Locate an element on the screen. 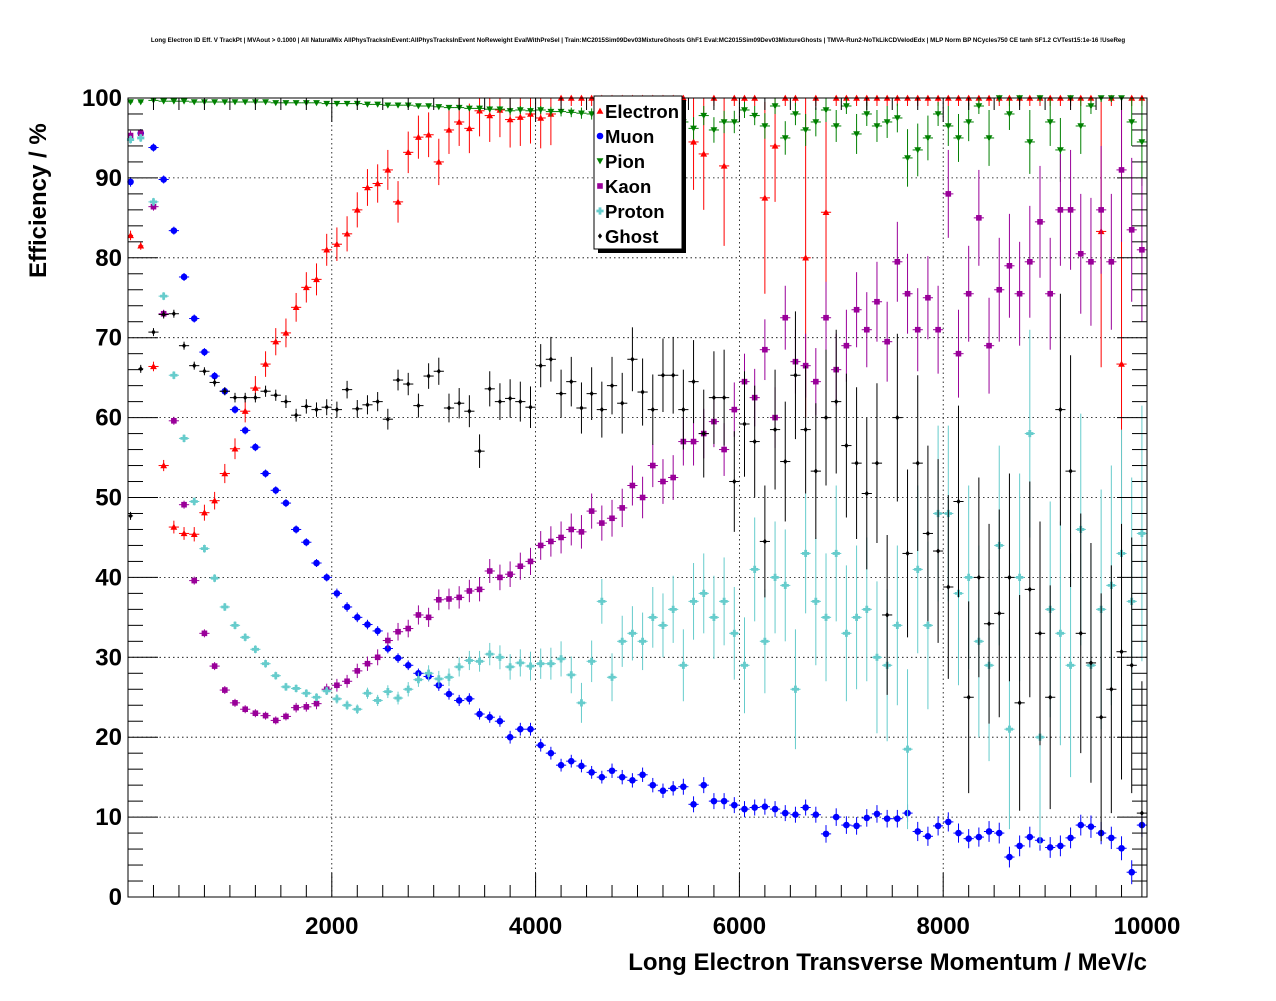 The height and width of the screenshot is (1001, 1276). y-tick-label: 20 is located at coordinates (108, 737).